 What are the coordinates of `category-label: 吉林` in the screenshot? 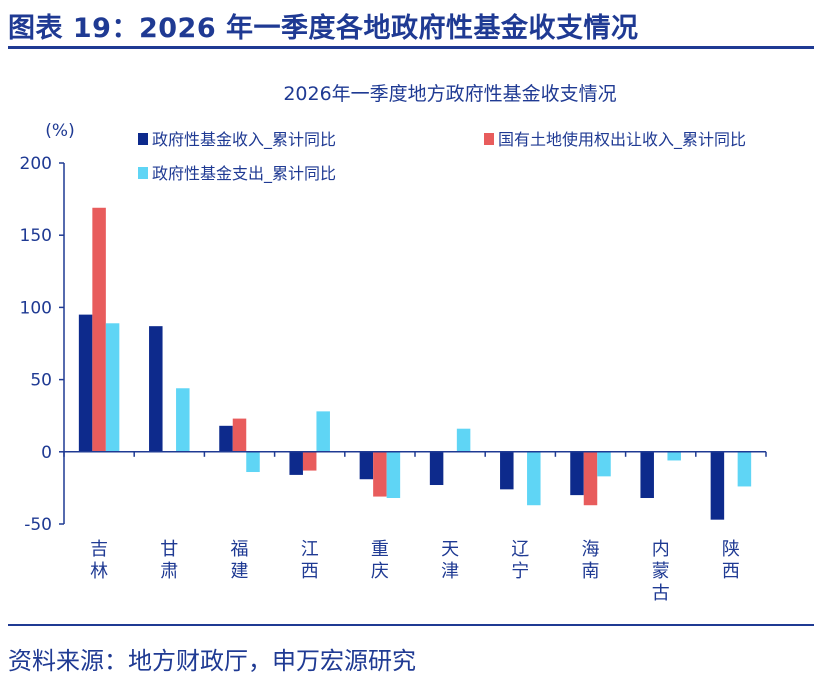 It's located at (99, 560).